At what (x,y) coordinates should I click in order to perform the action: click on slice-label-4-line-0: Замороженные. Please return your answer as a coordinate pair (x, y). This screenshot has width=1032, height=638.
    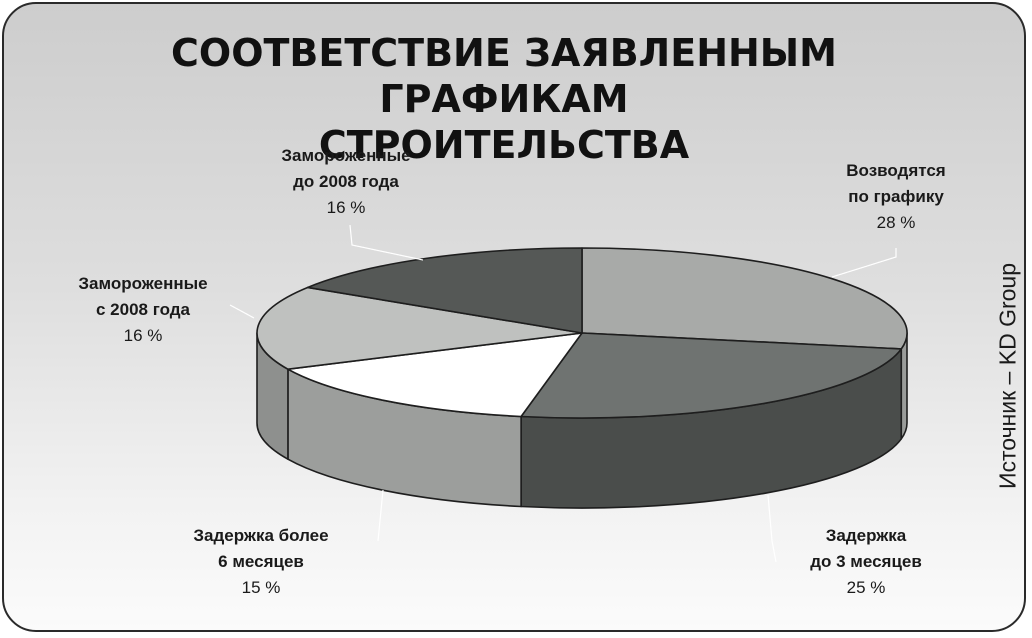
    Looking at the image, I should click on (345, 155).